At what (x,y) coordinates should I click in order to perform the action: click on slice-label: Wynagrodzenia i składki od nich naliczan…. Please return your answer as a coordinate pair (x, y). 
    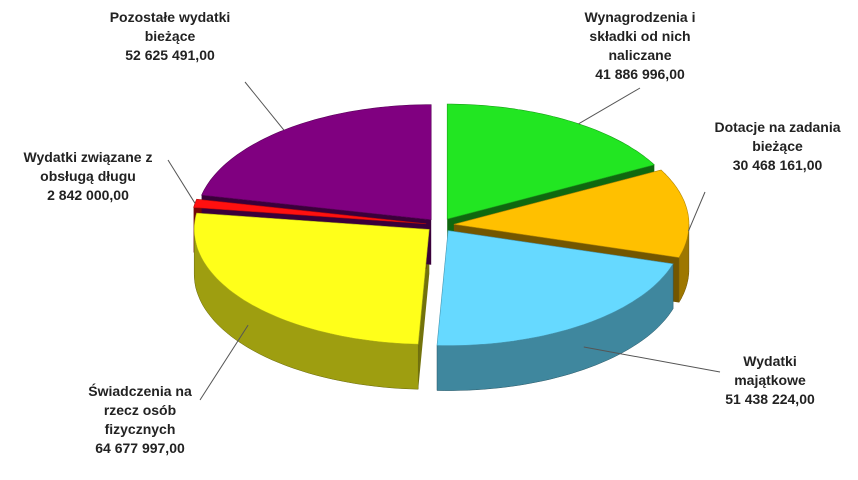
    Looking at the image, I should click on (640, 46).